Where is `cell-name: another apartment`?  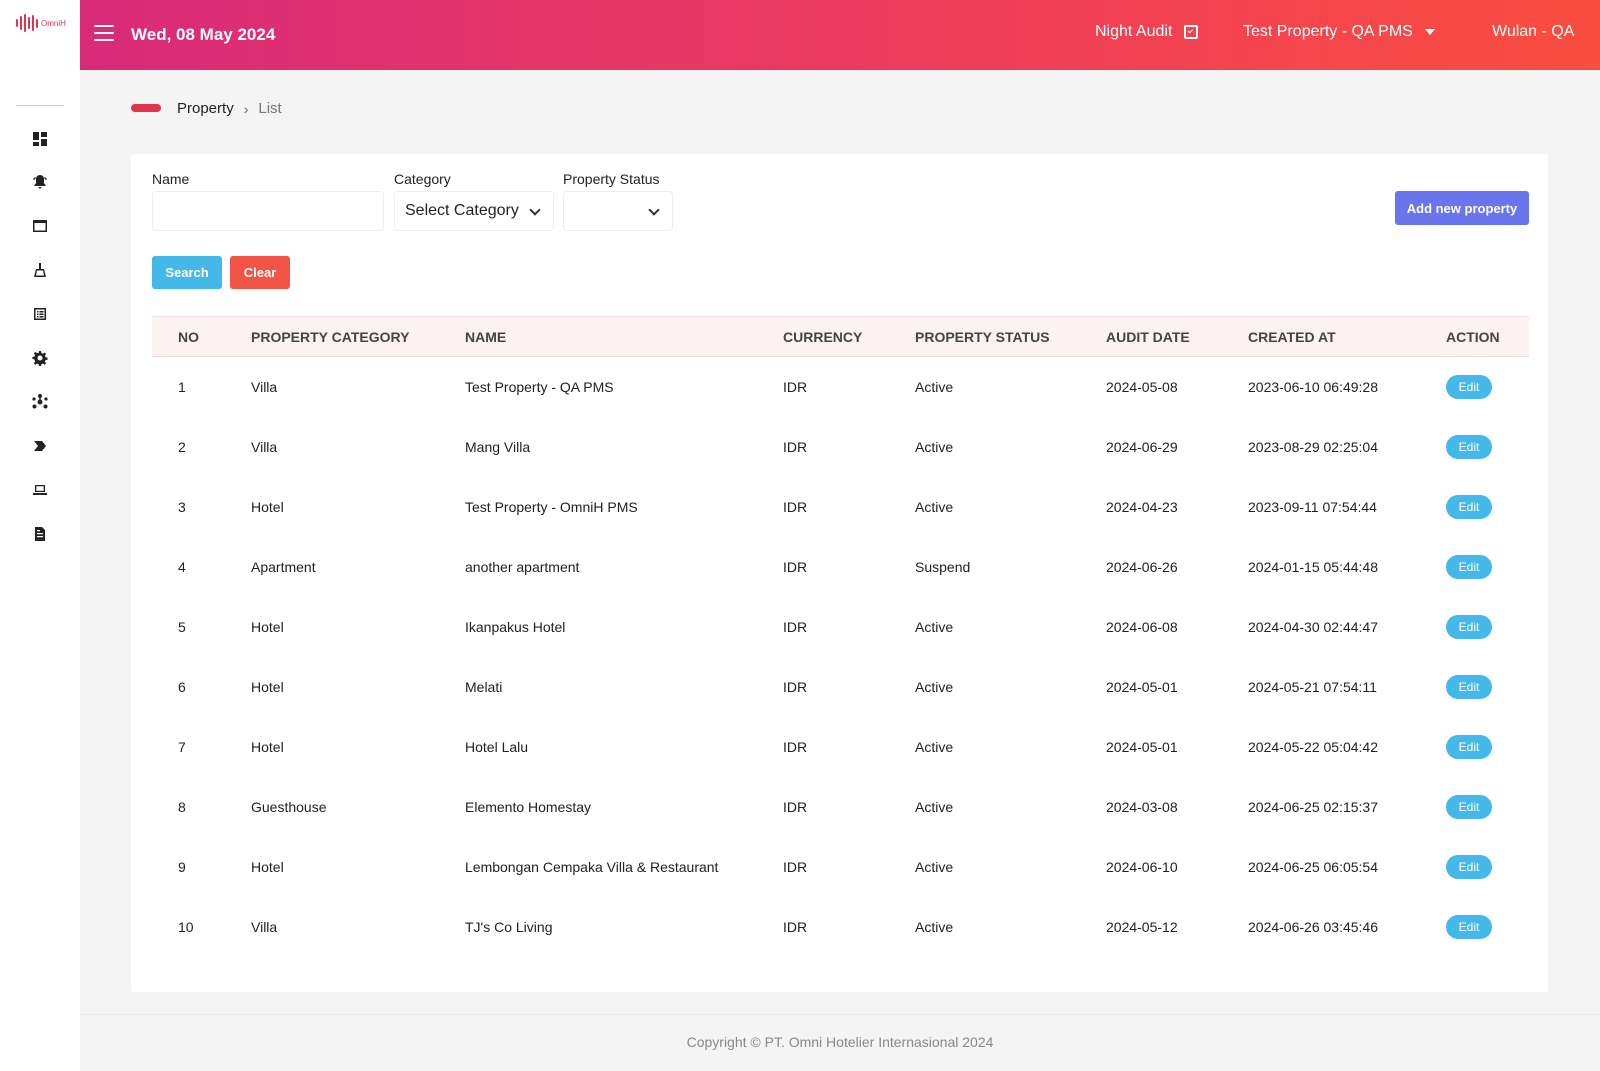
cell-name: another apartment is located at coordinates (522, 566).